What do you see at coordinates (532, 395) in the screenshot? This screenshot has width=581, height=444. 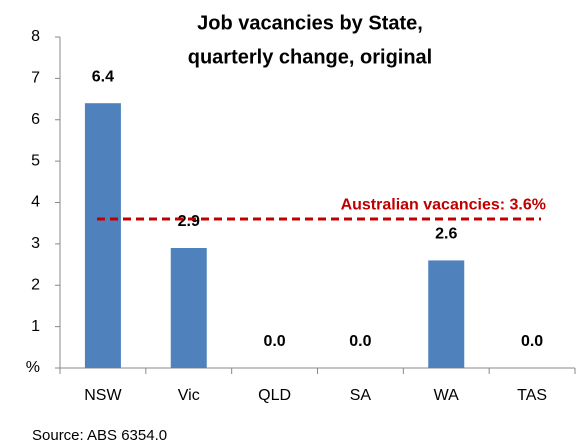 I see `x-tick-label: TAS` at bounding box center [532, 395].